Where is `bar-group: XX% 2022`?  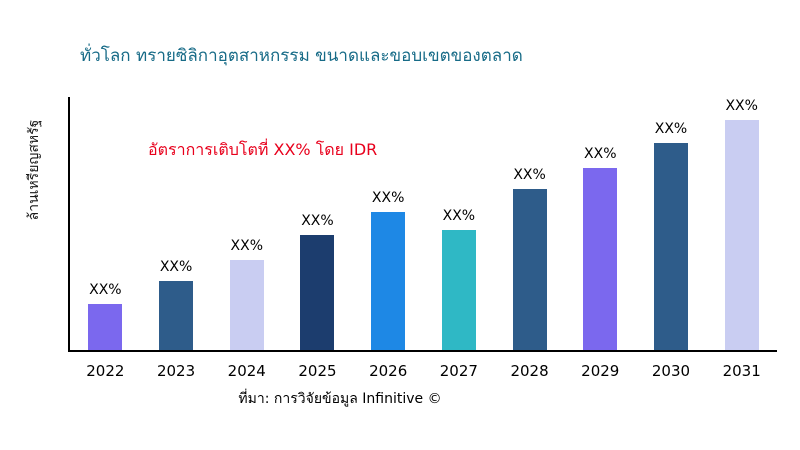
bar-group: XX% 2022 is located at coordinates (105, 238).